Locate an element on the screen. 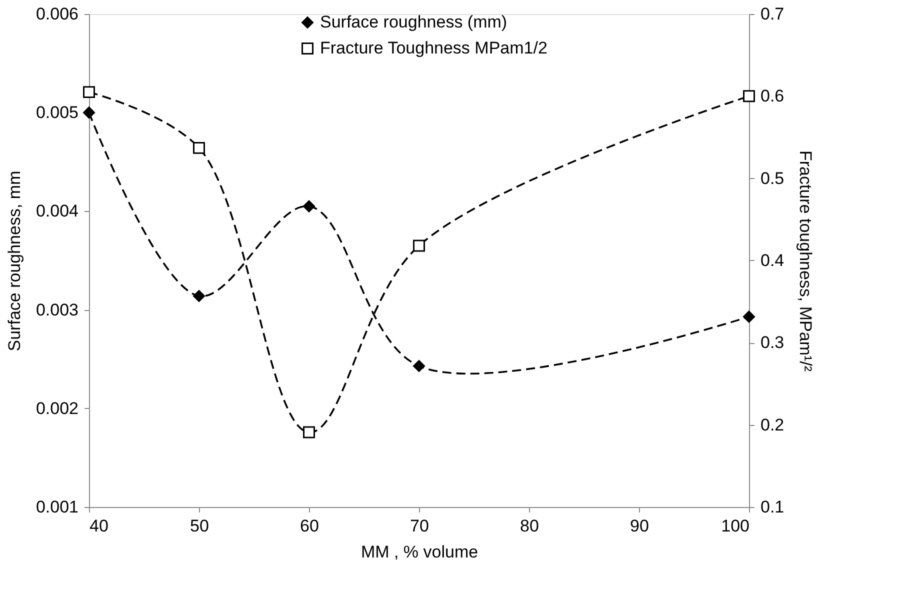 Image resolution: width=920 pixels, height=593 pixels. x-tick-label: 90 is located at coordinates (639, 526).